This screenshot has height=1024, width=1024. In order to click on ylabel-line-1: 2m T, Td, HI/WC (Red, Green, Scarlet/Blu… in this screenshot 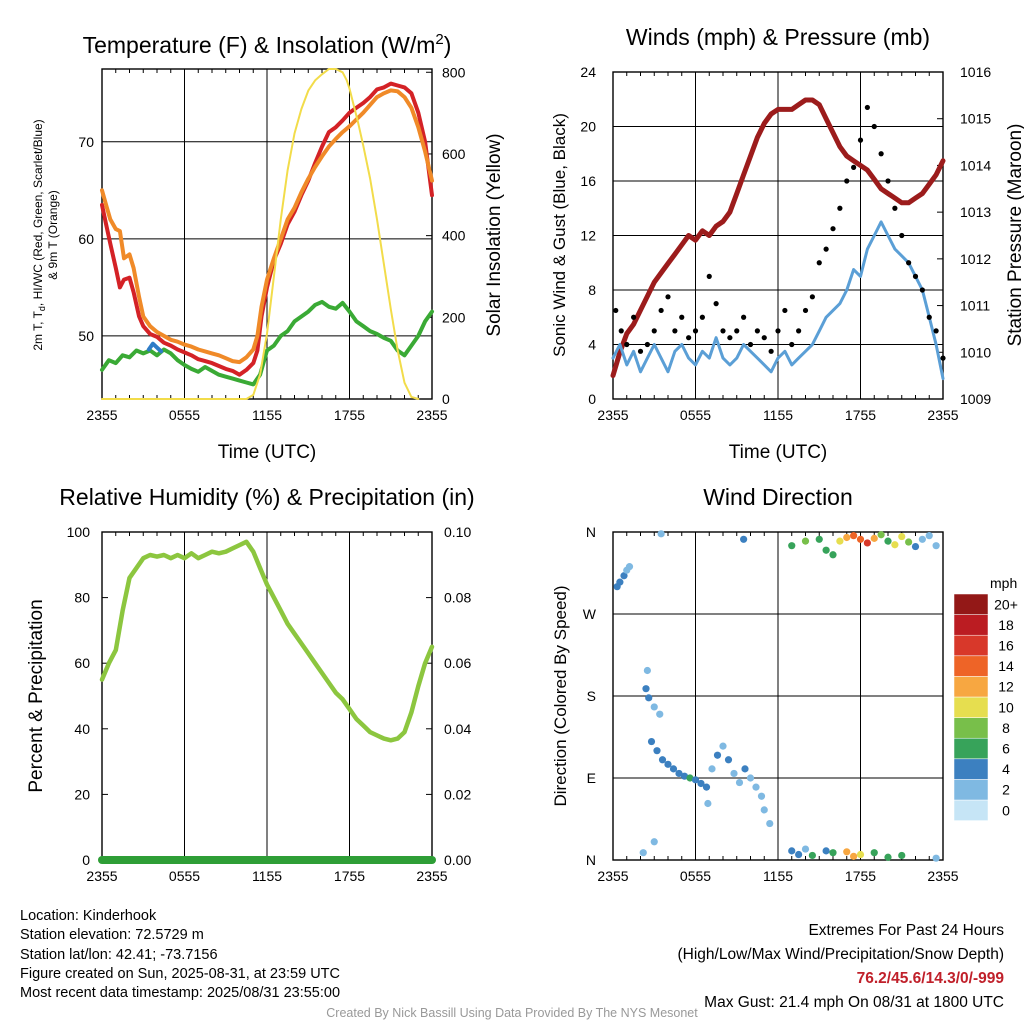, I will do `click(39, 234)`.